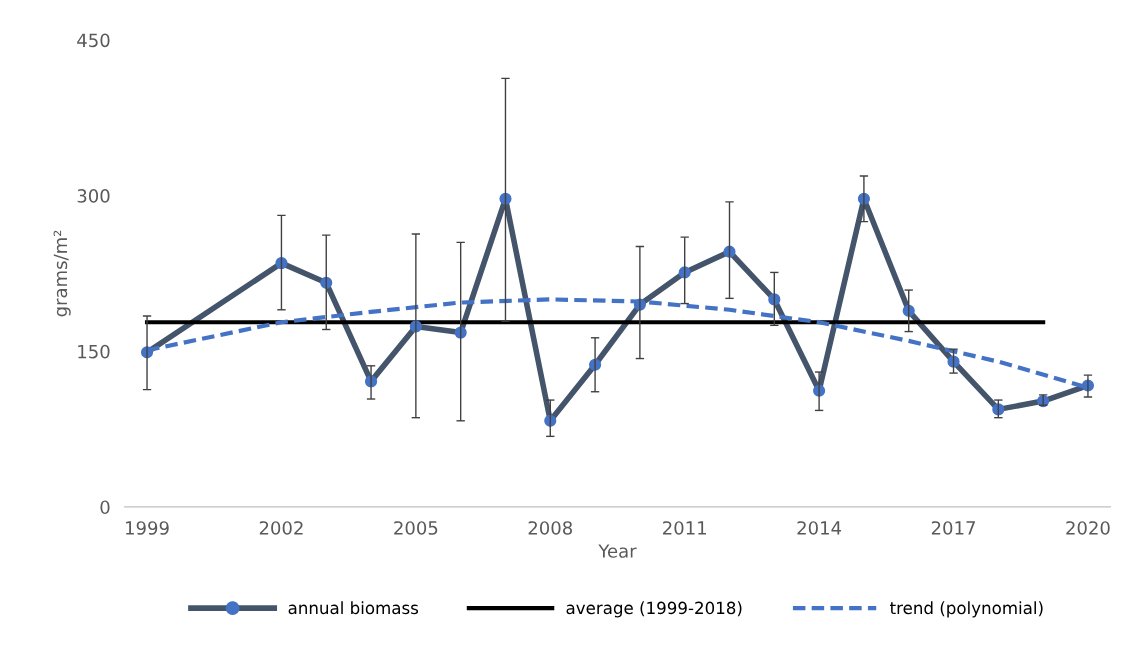  What do you see at coordinates (62, 273) in the screenshot?
I see `y-axis-title: grams/m²` at bounding box center [62, 273].